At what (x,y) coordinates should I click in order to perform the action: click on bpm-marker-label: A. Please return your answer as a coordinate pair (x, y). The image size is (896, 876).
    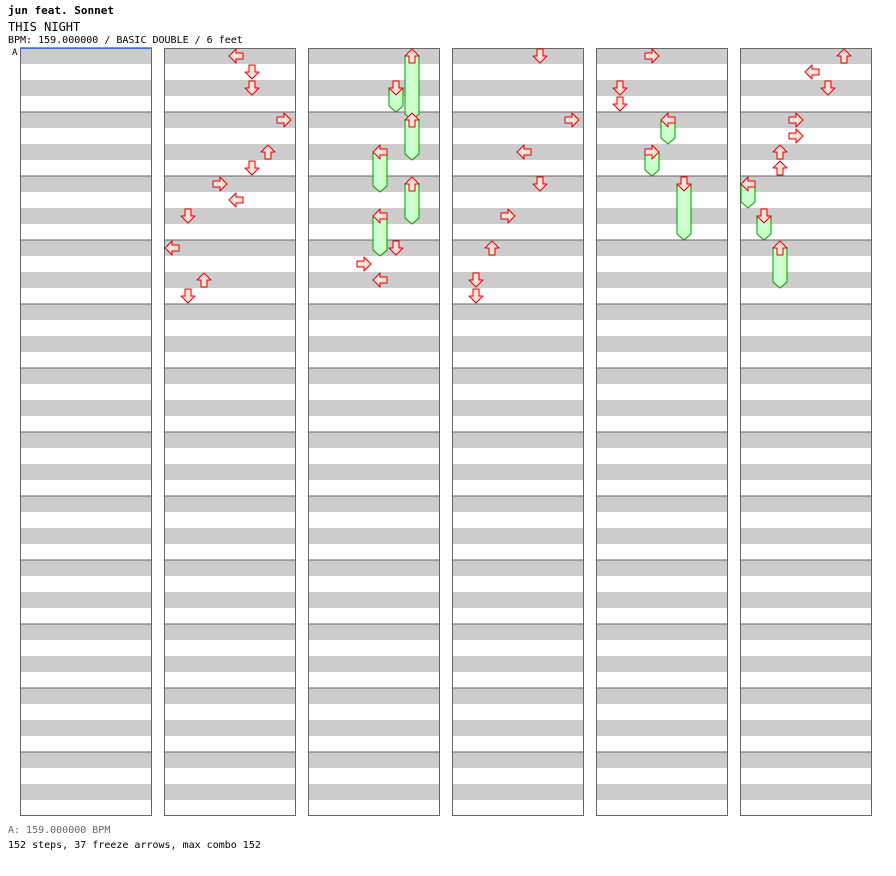
    Looking at the image, I should click on (15, 53).